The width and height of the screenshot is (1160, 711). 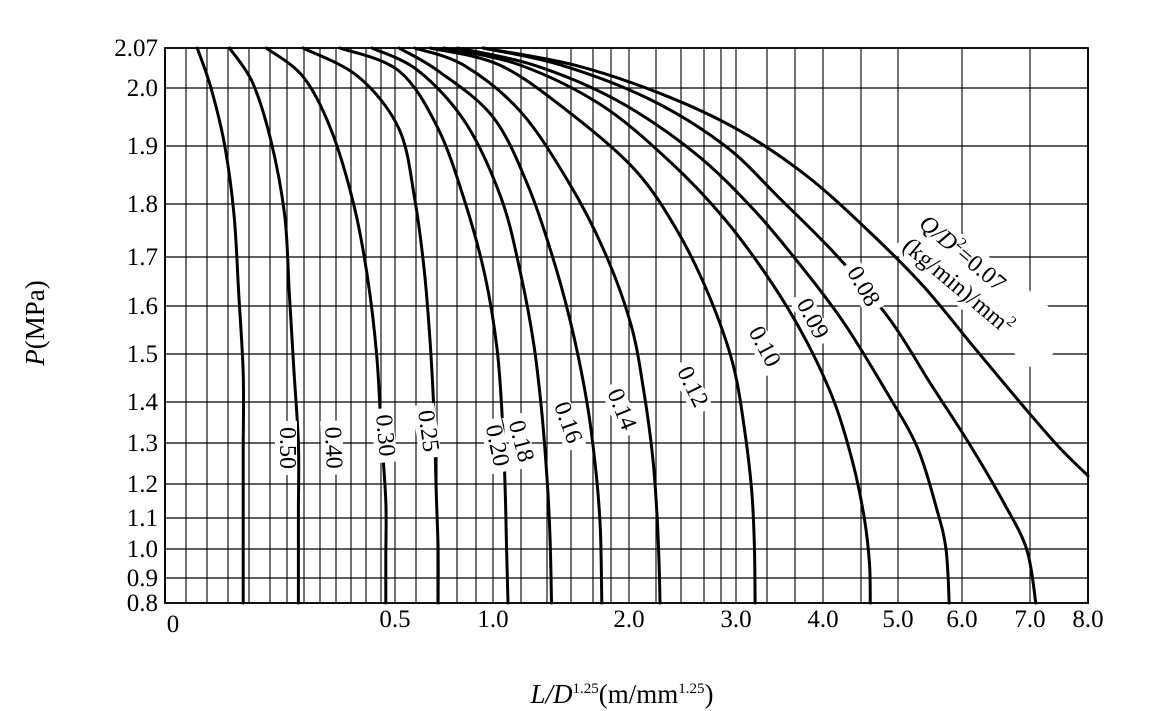 I want to click on y-tick-label: 1.7, so click(x=142, y=257).